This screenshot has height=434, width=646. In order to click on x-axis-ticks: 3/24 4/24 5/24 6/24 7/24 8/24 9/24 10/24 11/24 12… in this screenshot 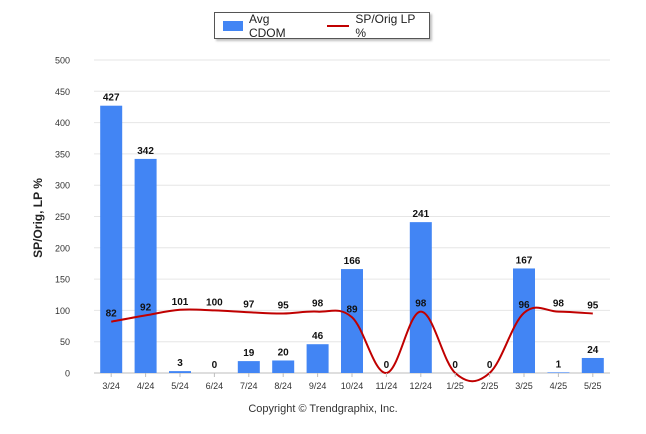, I will do `click(352, 382)`.